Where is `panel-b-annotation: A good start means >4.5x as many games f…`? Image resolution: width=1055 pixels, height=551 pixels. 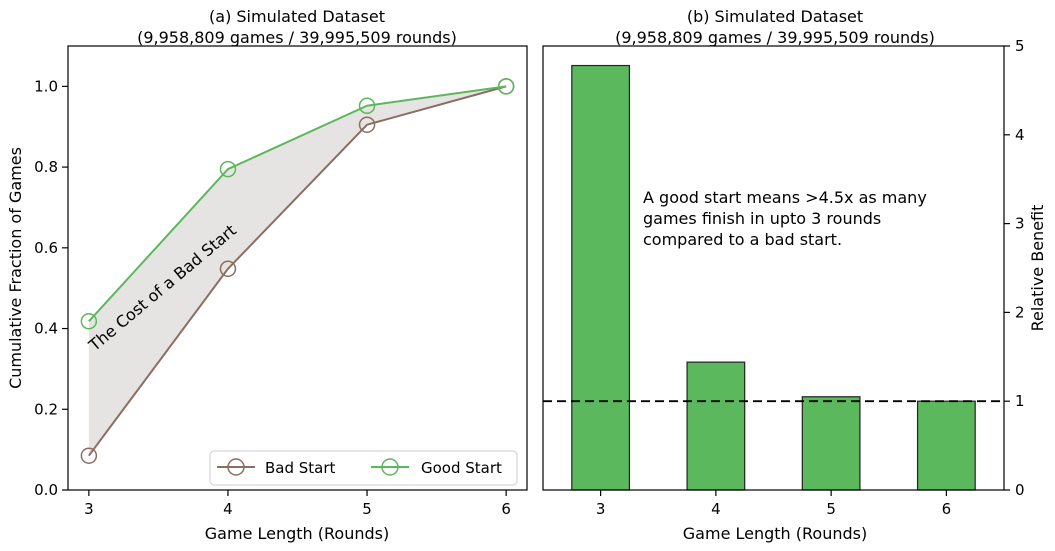 panel-b-annotation: A good start means >4.5x as many games f… is located at coordinates (785, 218).